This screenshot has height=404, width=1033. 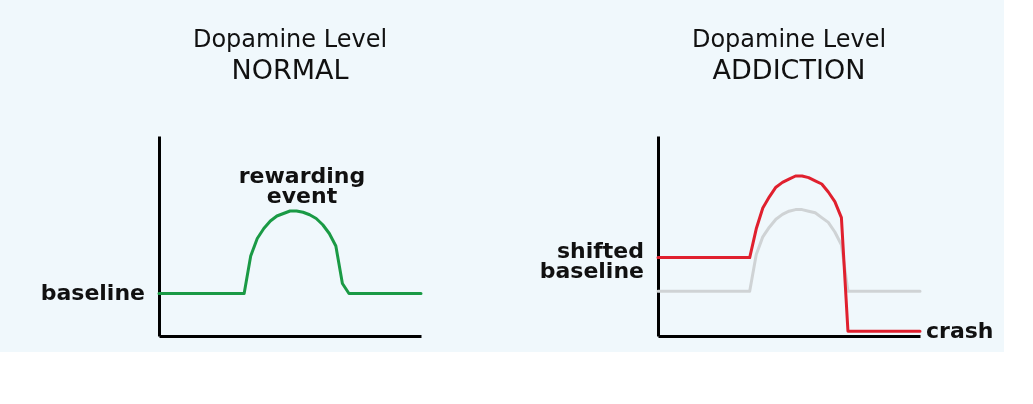 I want to click on text: baseline, so click(x=92, y=292).